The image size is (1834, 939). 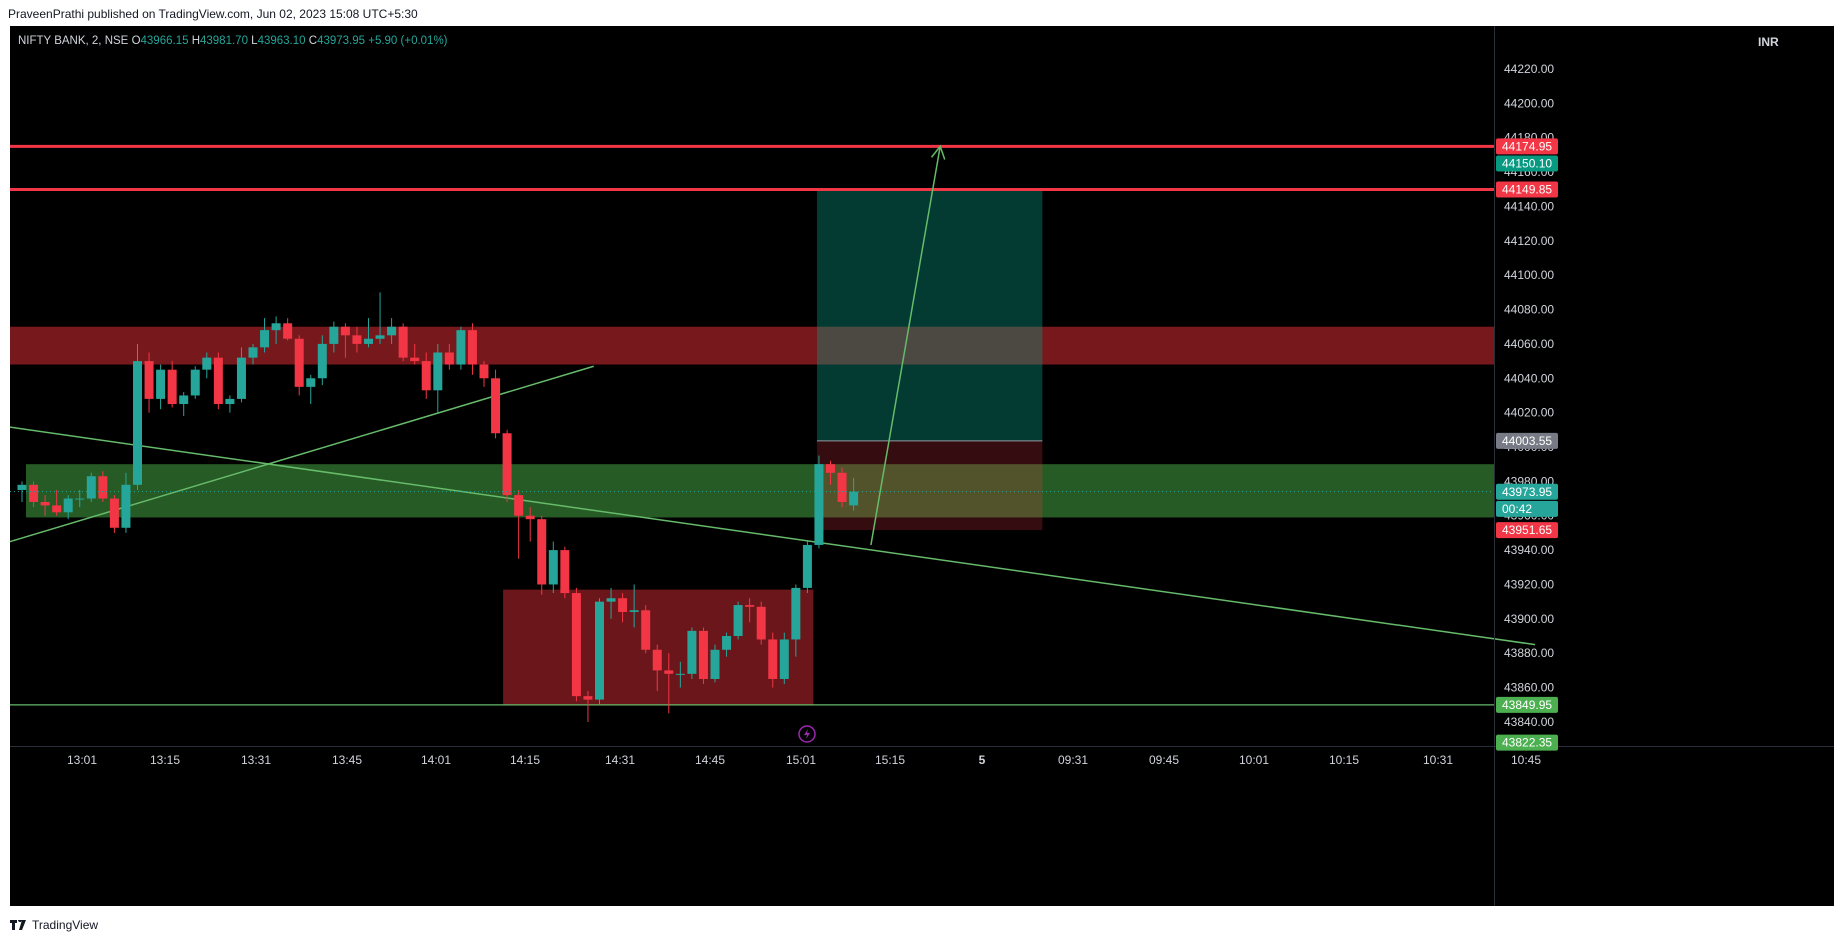 What do you see at coordinates (917, 924) in the screenshot?
I see `footer: TradingView` at bounding box center [917, 924].